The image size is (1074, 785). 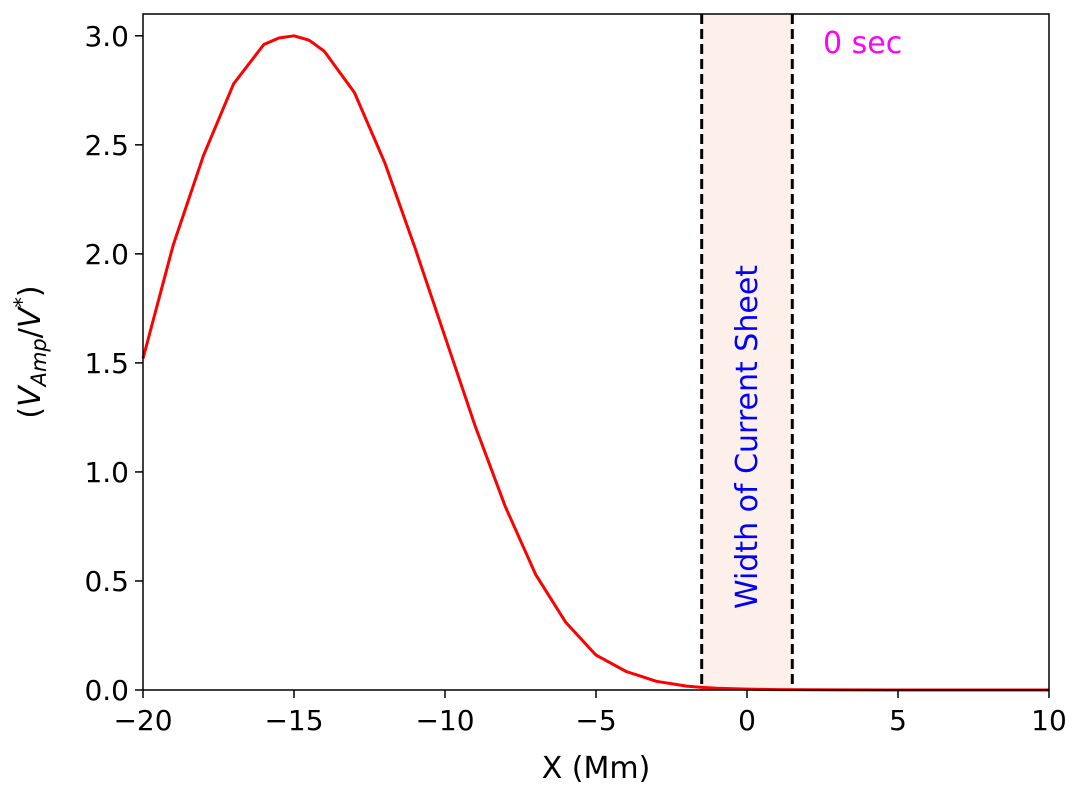 What do you see at coordinates (106, 363) in the screenshot?
I see `y-tick-label: 1.5` at bounding box center [106, 363].